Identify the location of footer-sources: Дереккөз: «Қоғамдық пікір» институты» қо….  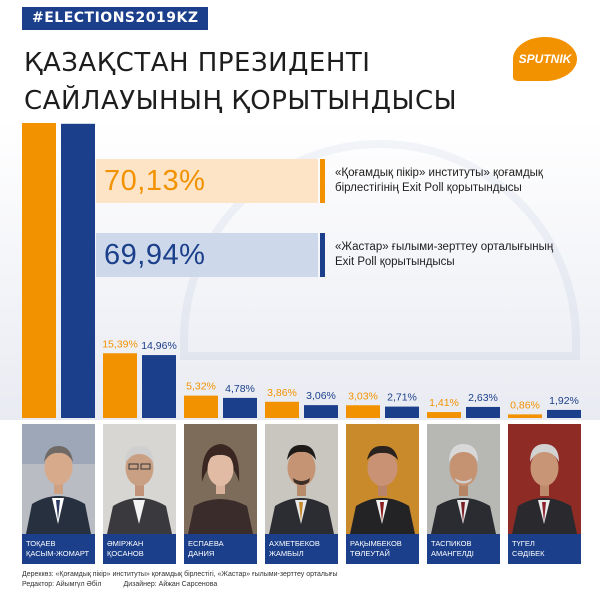
(180, 574).